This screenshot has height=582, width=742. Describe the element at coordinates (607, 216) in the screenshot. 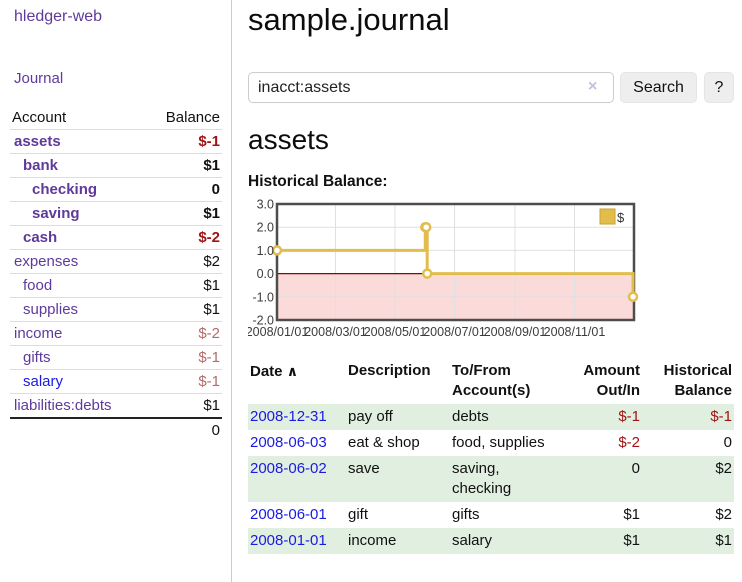

I see `legend-swatch` at that location.